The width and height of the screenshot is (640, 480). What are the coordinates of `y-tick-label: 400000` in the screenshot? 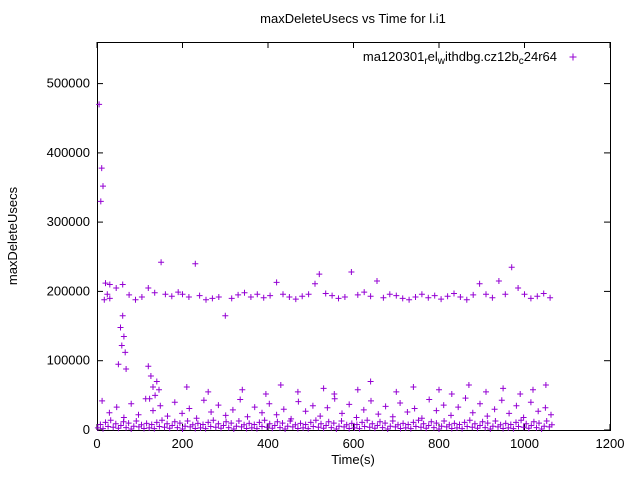 It's located at (68, 152).